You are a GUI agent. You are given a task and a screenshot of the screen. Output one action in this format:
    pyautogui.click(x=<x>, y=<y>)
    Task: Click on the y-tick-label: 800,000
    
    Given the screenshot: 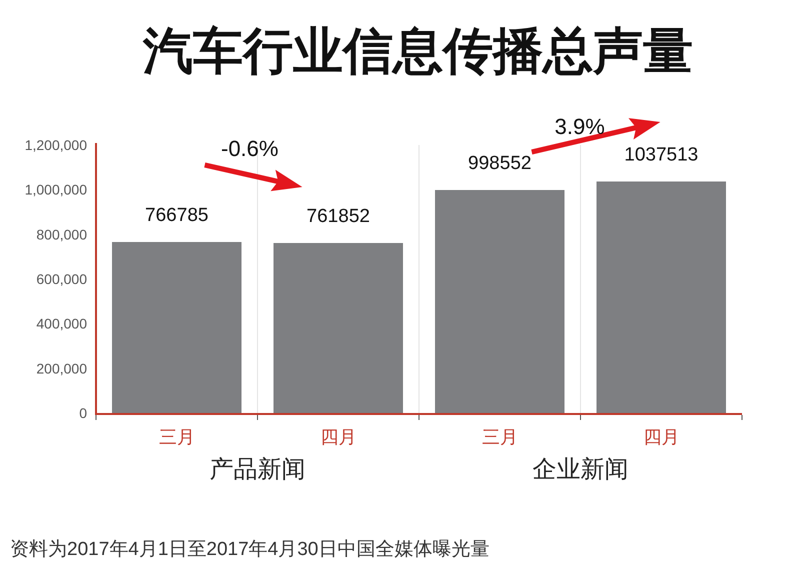 What is the action you would take?
    pyautogui.click(x=61, y=234)
    